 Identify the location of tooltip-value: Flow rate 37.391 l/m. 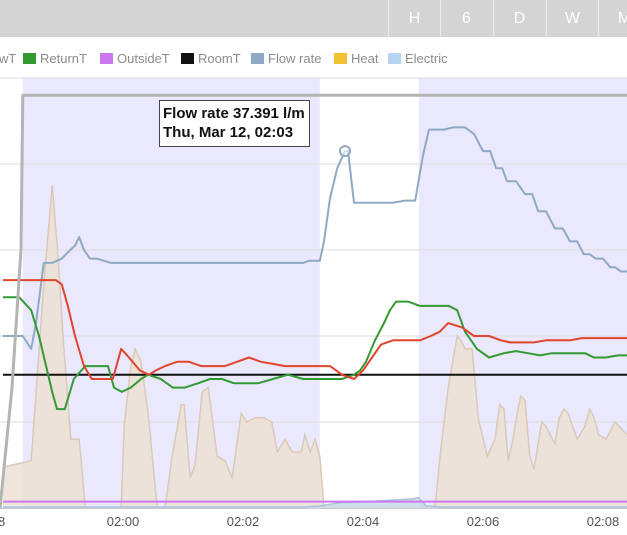
(234, 113).